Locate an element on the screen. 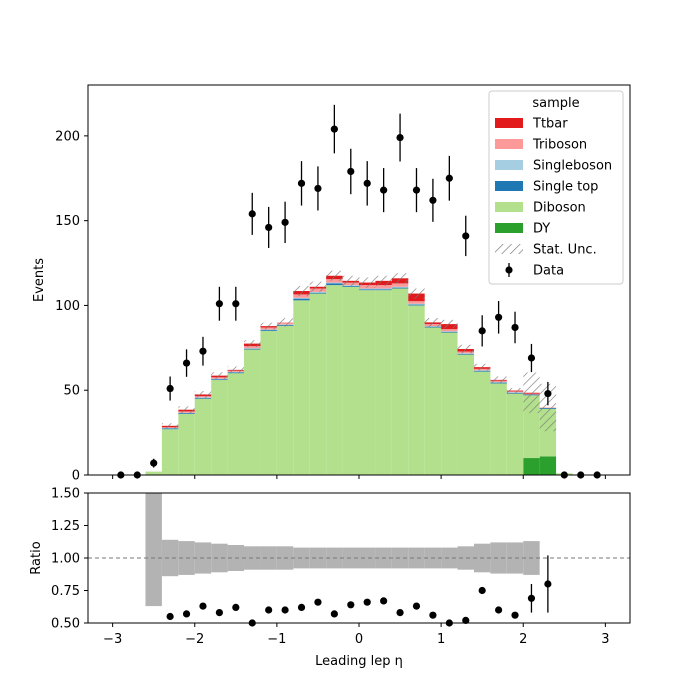  legend-swatch-triboson is located at coordinates (509, 144).